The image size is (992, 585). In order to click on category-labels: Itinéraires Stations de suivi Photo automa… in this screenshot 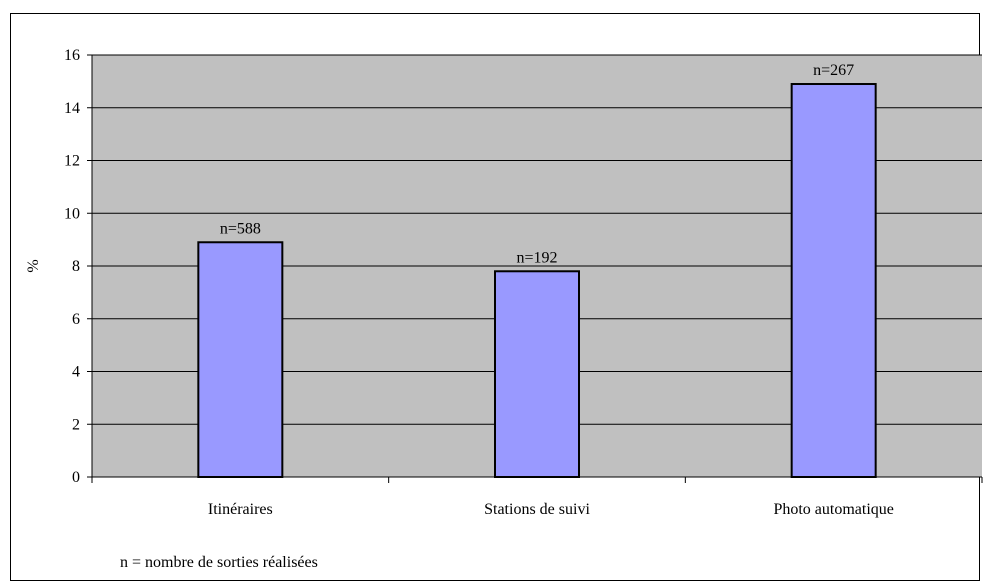, I will do `click(551, 509)`.